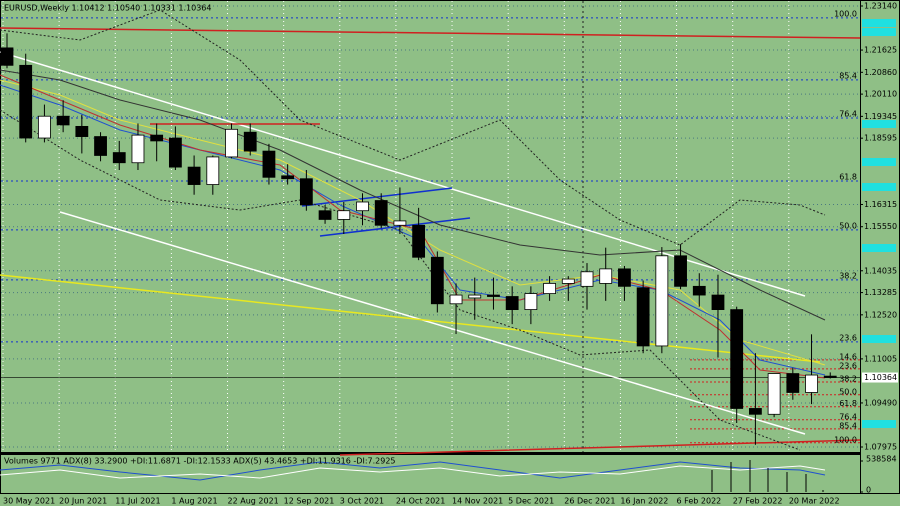 The width and height of the screenshot is (900, 506). What do you see at coordinates (137, 501) in the screenshot?
I see `x-tick-label: 11 Jul 2021` at bounding box center [137, 501].